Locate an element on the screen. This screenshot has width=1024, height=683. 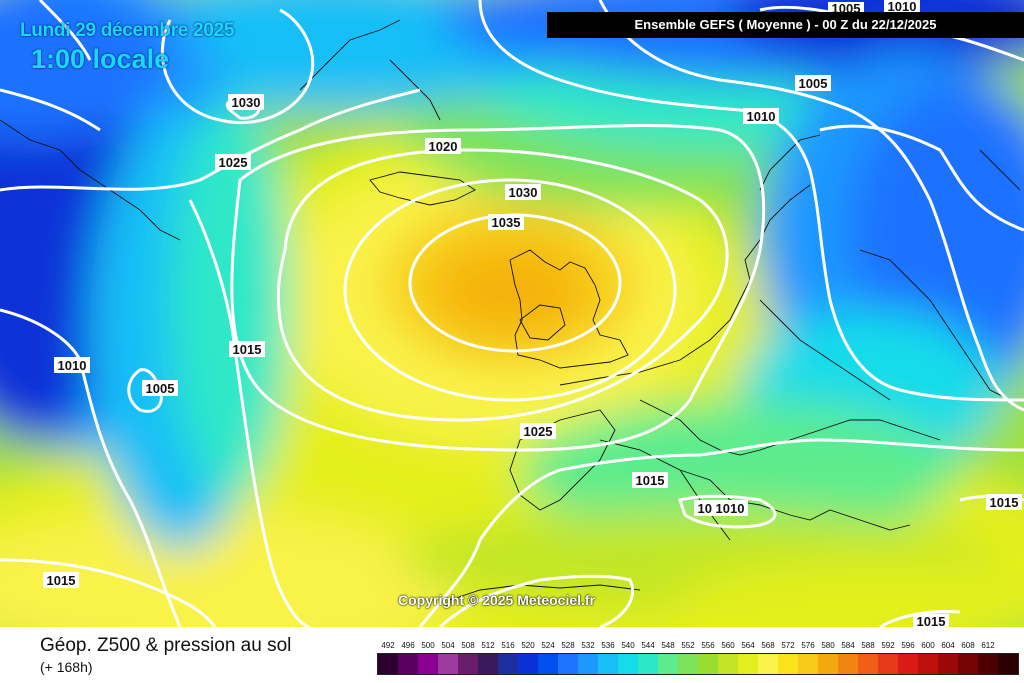
scale-tick-label: 528 is located at coordinates (568, 645).